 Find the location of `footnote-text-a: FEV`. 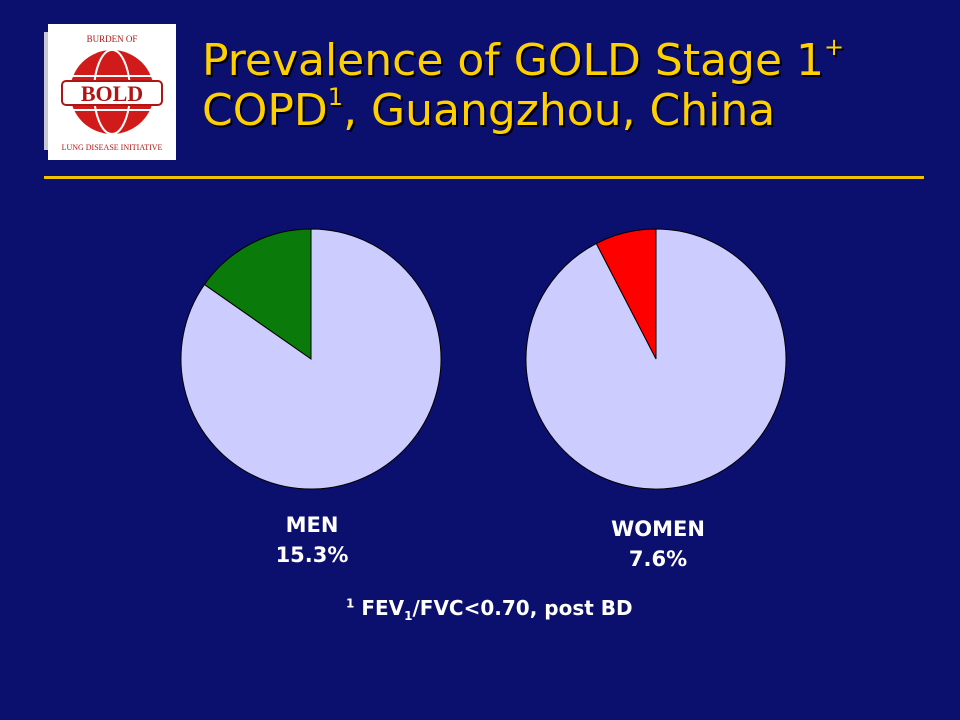

footnote-text-a: FEV is located at coordinates (379, 608).